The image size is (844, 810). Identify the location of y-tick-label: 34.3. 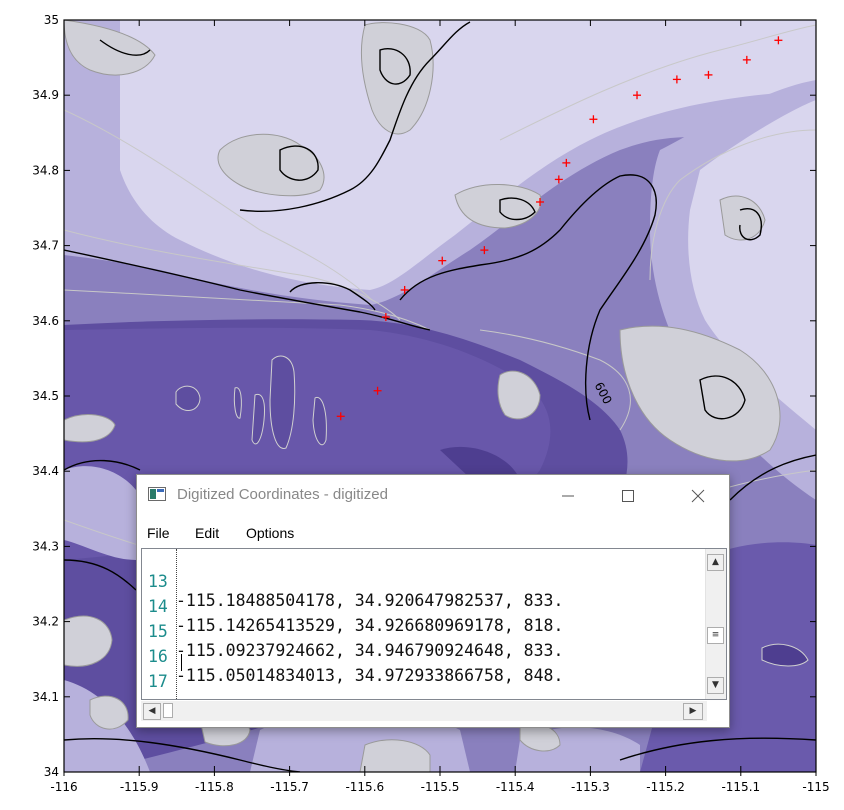
(45, 546).